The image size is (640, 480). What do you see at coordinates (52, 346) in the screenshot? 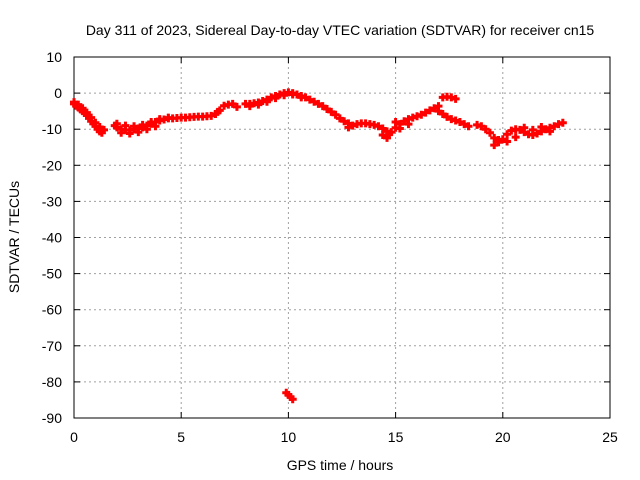
I see `y-tick-label: -70` at bounding box center [52, 346].